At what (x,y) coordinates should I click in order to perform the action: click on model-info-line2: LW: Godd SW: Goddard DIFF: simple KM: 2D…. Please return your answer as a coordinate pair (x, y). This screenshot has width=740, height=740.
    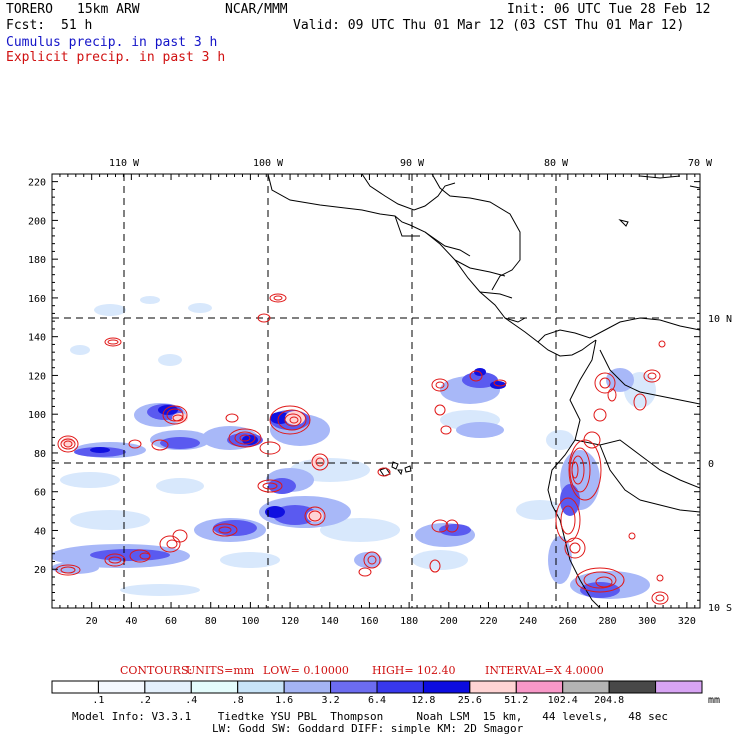
    Looking at the image, I should click on (368, 728).